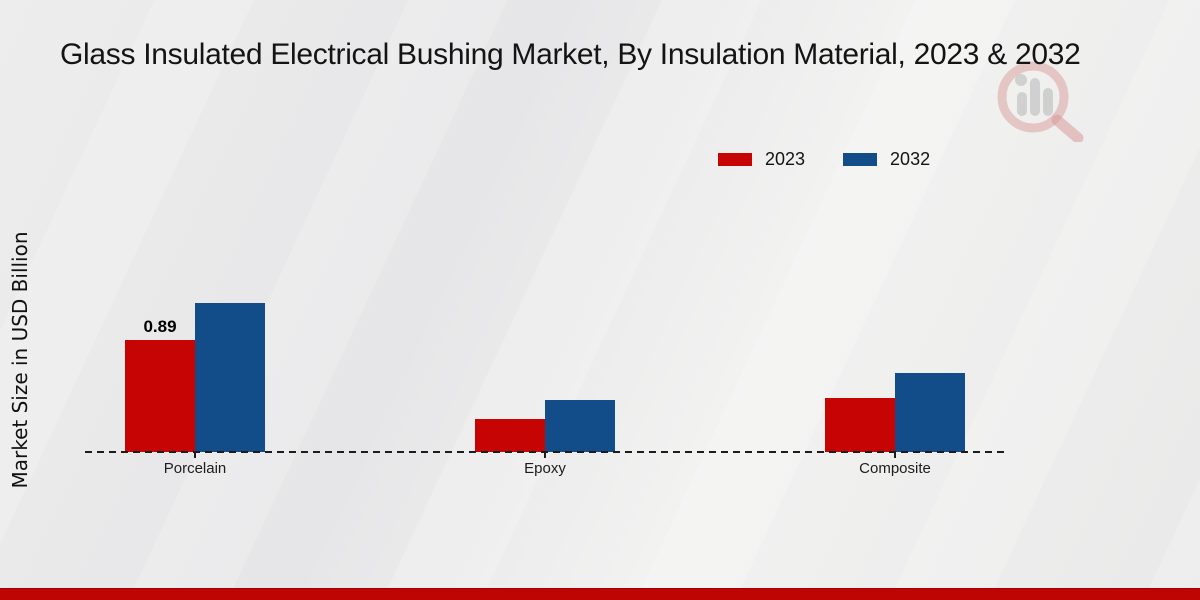 The width and height of the screenshot is (1200, 600). What do you see at coordinates (860, 159) in the screenshot?
I see `legend-swatch-2032` at bounding box center [860, 159].